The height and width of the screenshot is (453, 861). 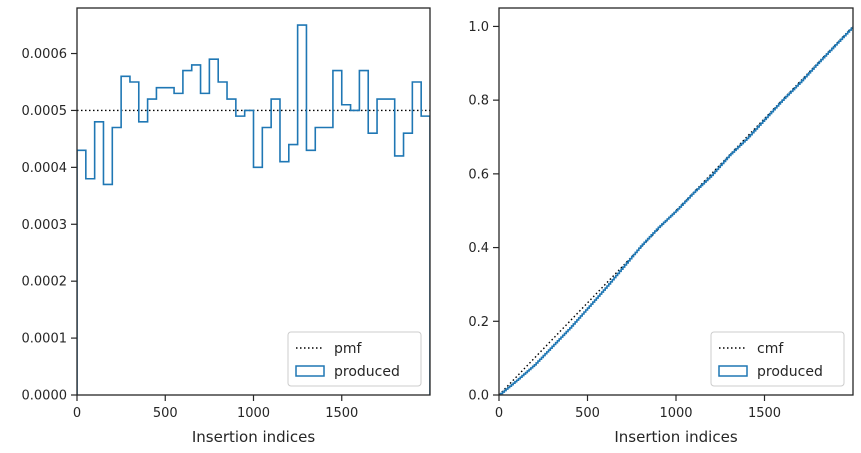 What do you see at coordinates (45, 54) in the screenshot?
I see `y-tick-label: 0.0006` at bounding box center [45, 54].